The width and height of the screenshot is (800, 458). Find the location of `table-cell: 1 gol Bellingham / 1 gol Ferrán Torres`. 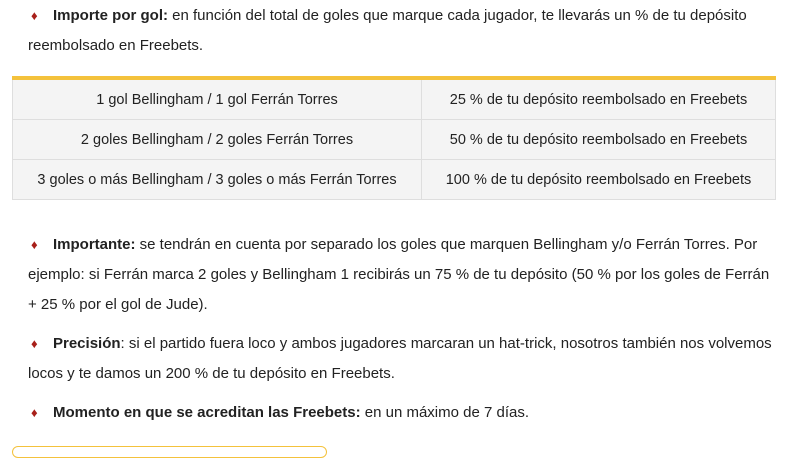

table-cell: 1 gol Bellingham / 1 gol Ferrán Torres is located at coordinates (217, 98).